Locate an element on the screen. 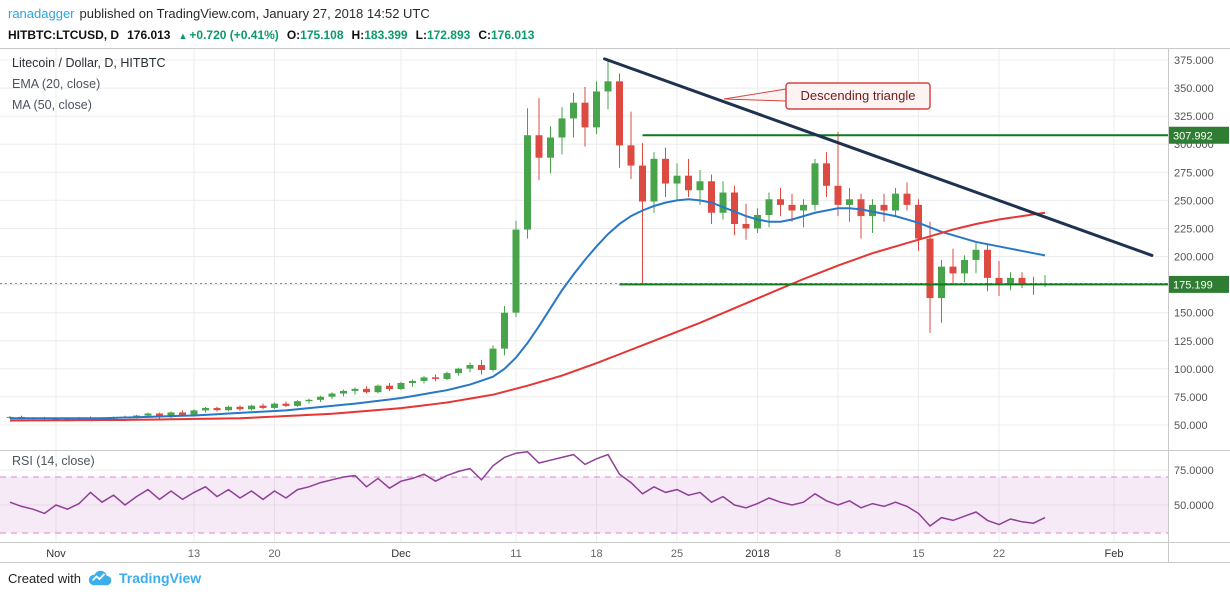 The width and height of the screenshot is (1230, 594). author-link: ranadagger is located at coordinates (41, 13).